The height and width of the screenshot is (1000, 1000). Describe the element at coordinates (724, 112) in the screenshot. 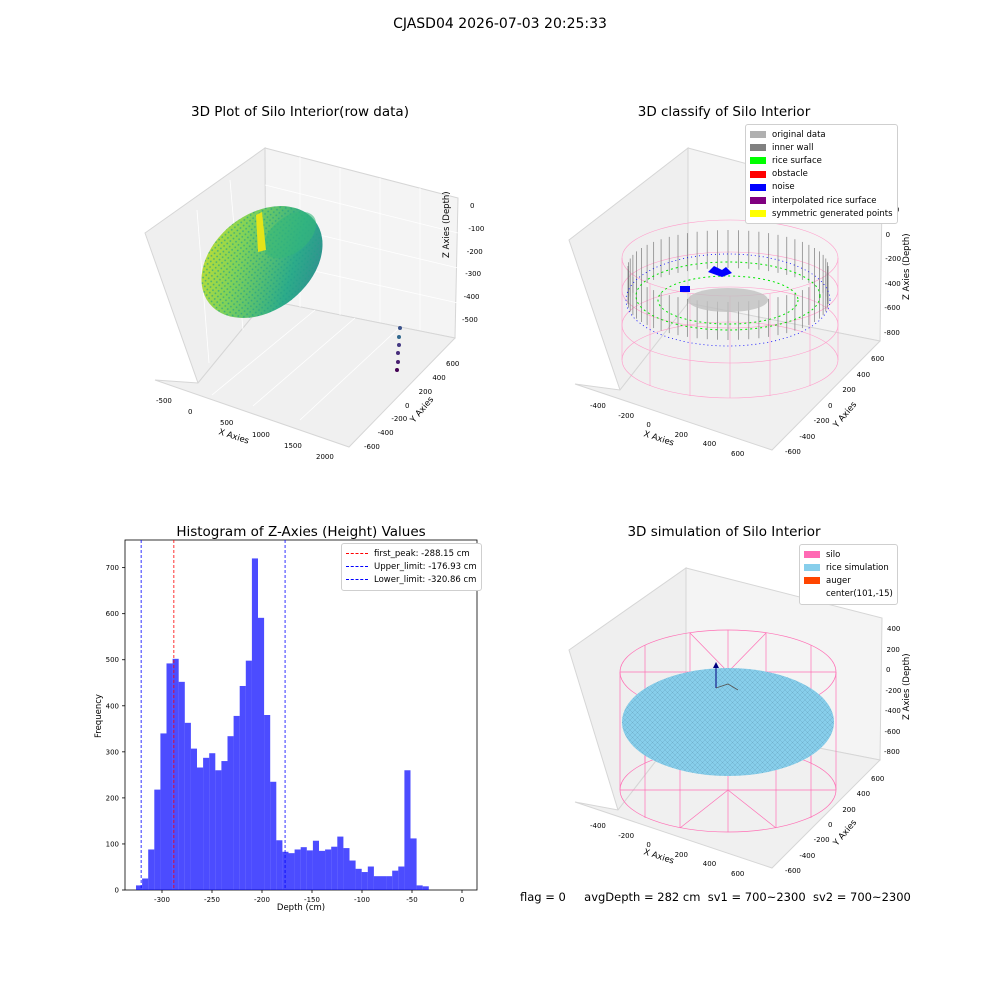

I see `panel2-title: 3D classify of Silo Interior` at that location.